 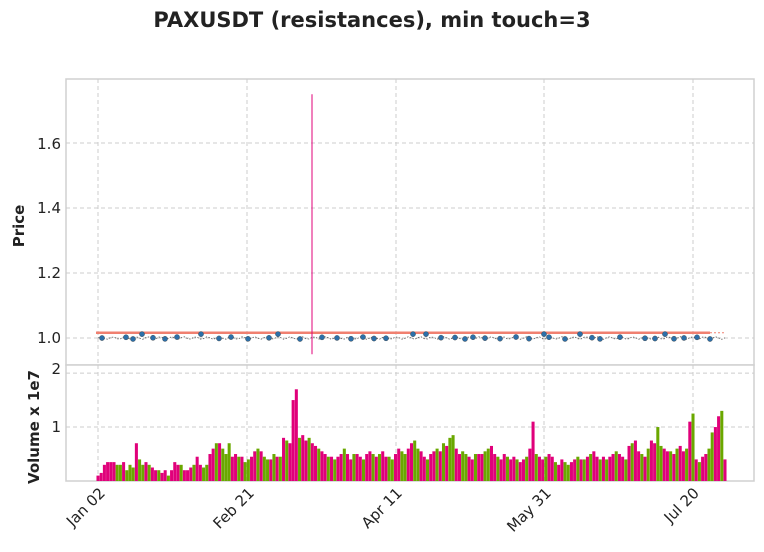 I want to click on x-tick-label: Jul 20, so click(x=681, y=505).